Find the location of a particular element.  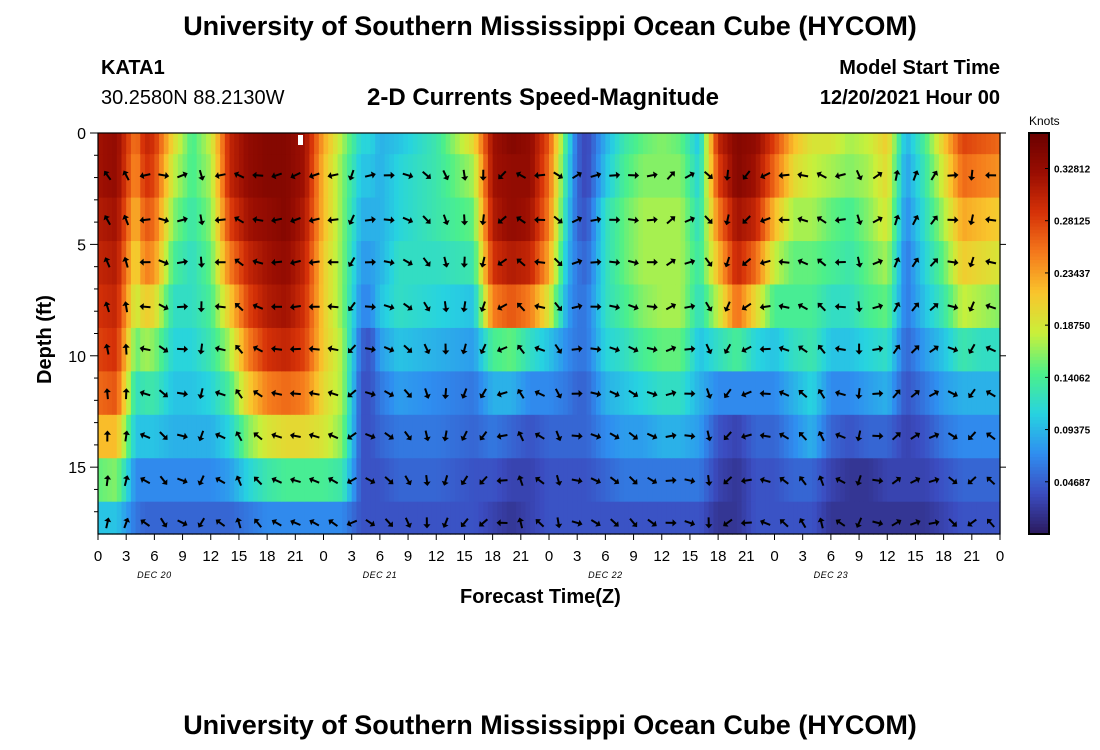

y-tick-label: 0 is located at coordinates (81, 134).